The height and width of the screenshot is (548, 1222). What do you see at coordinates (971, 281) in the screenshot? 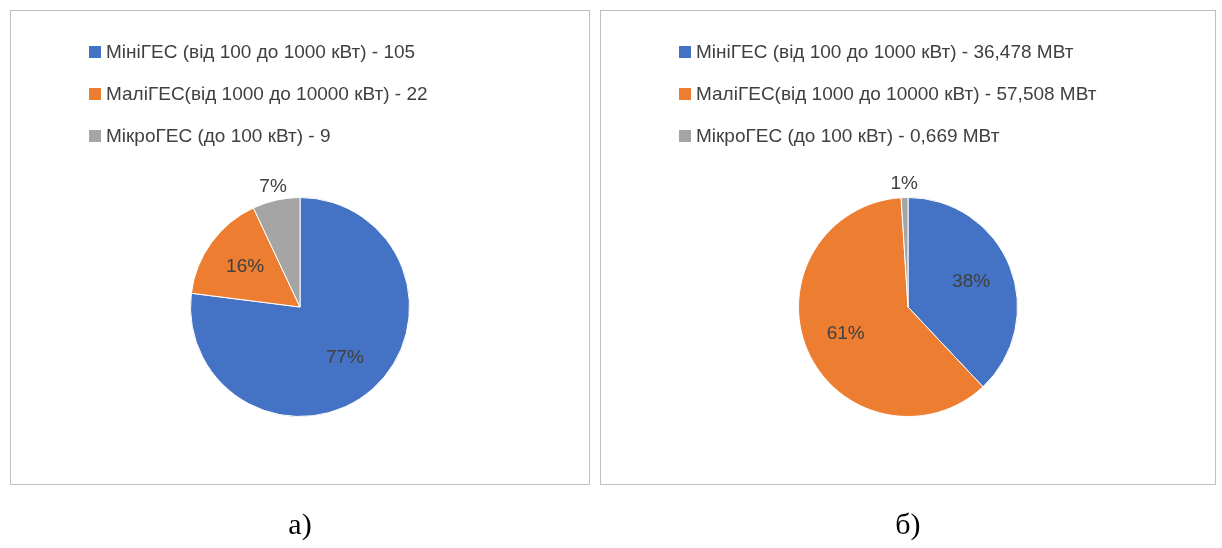
I see `data-label: 38%` at bounding box center [971, 281].